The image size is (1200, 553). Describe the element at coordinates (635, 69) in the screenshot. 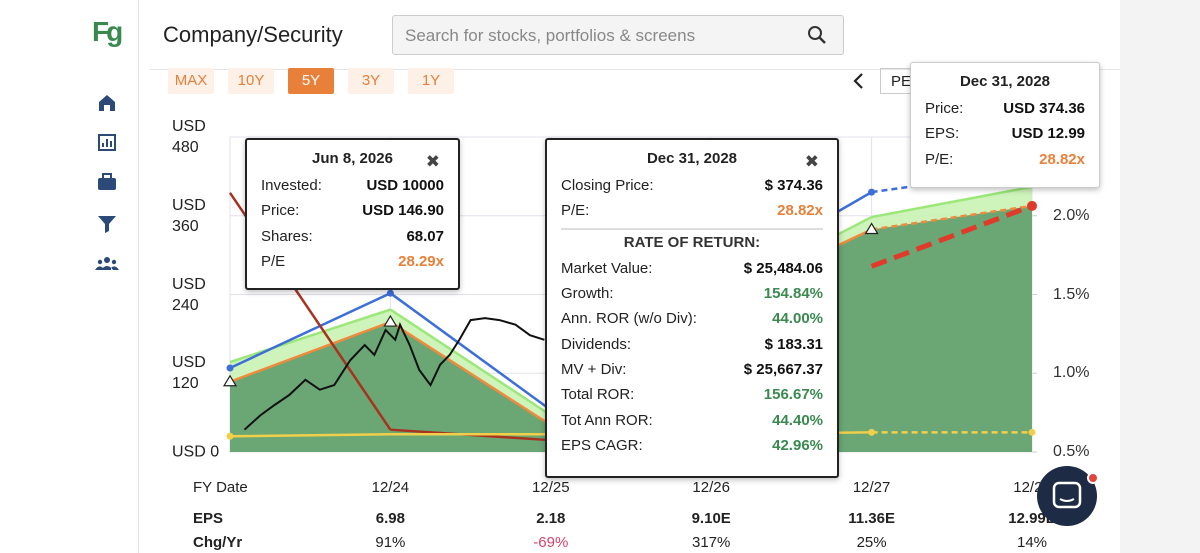

I see `divider` at that location.